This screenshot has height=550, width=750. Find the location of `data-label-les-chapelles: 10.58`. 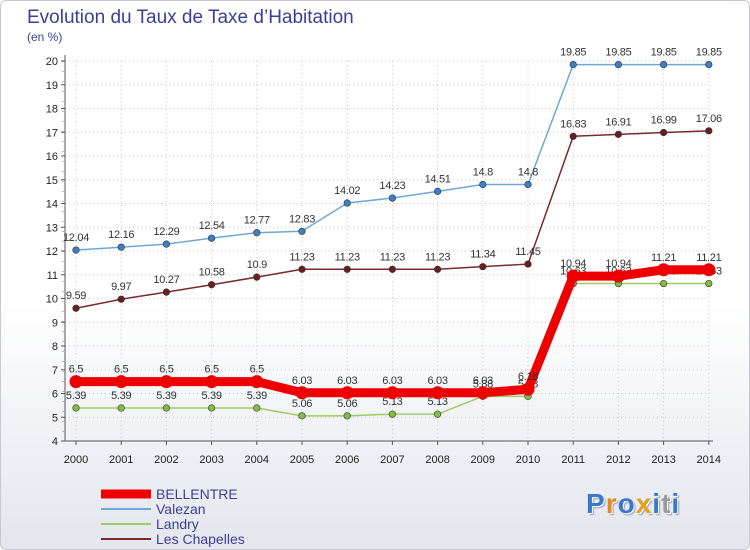

data-label-les-chapelles: 10.58 is located at coordinates (212, 273).